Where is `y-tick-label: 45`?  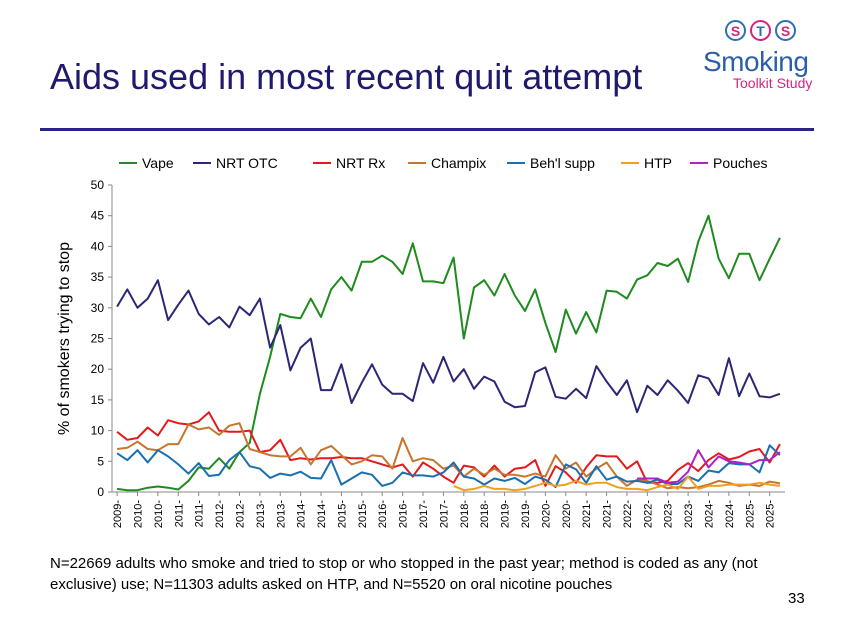
y-tick-label: 45 is located at coordinates (98, 216).